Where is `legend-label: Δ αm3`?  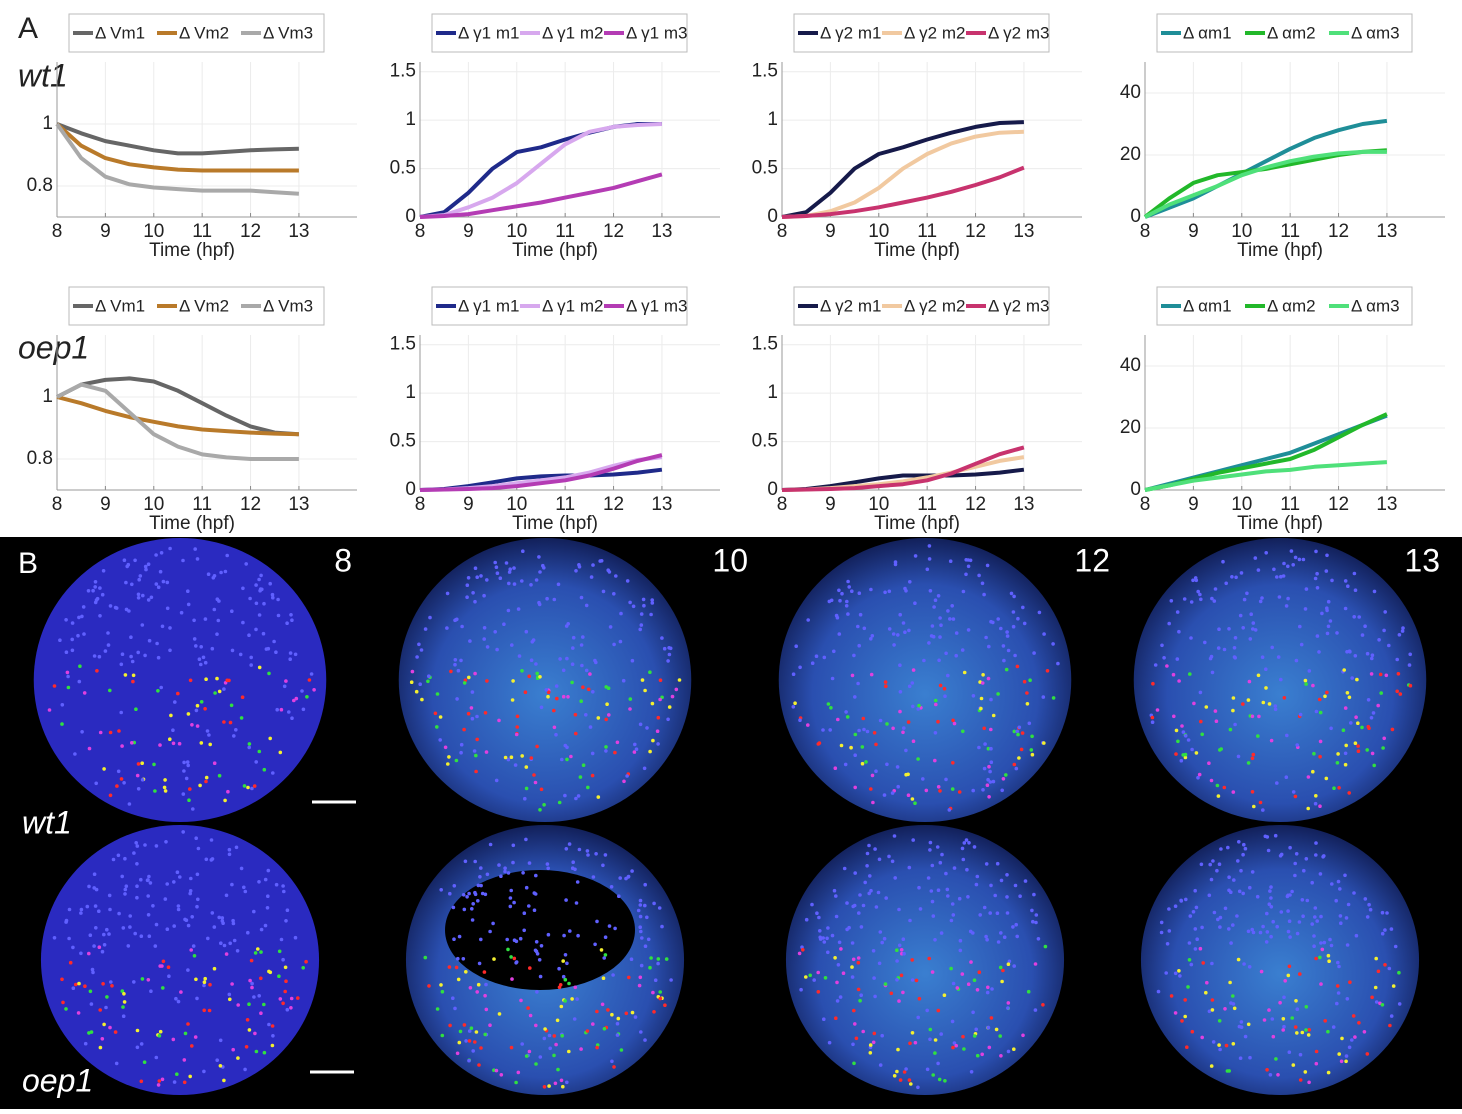 legend-label: Δ αm3 is located at coordinates (1375, 305).